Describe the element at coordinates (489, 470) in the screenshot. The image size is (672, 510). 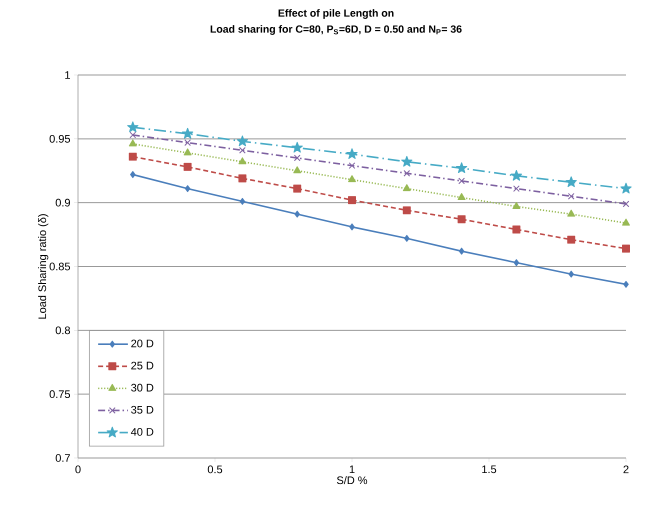
I see `x-tick-label: 1.5` at that location.